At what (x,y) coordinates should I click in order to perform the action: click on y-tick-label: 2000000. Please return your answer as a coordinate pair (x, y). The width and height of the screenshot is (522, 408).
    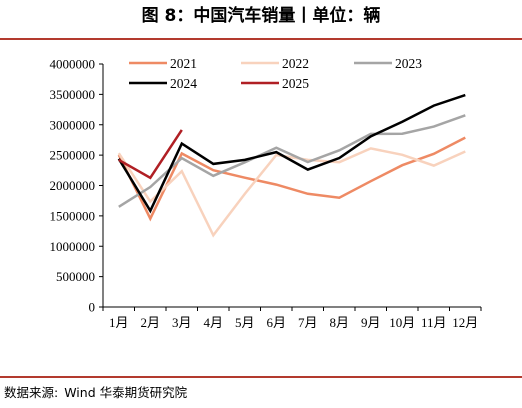
    Looking at the image, I should click on (73, 185).